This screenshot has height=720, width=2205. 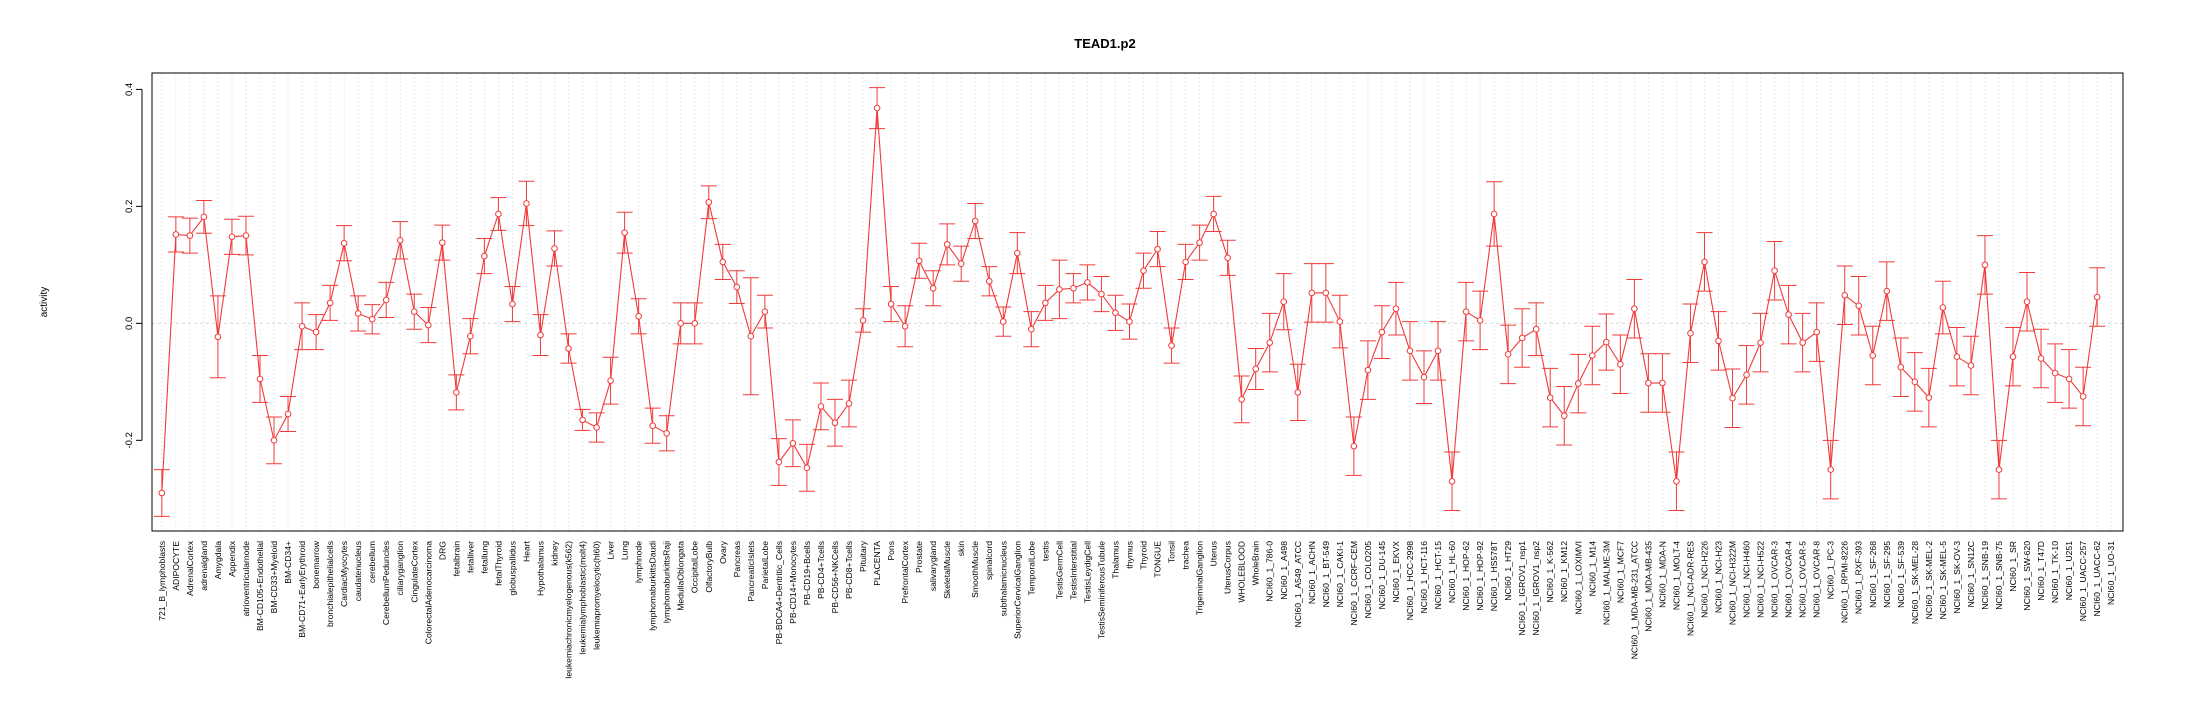 I want to click on x-category-label: NCI60_1_NCI-ADR-RES, so click(x=1690, y=588).